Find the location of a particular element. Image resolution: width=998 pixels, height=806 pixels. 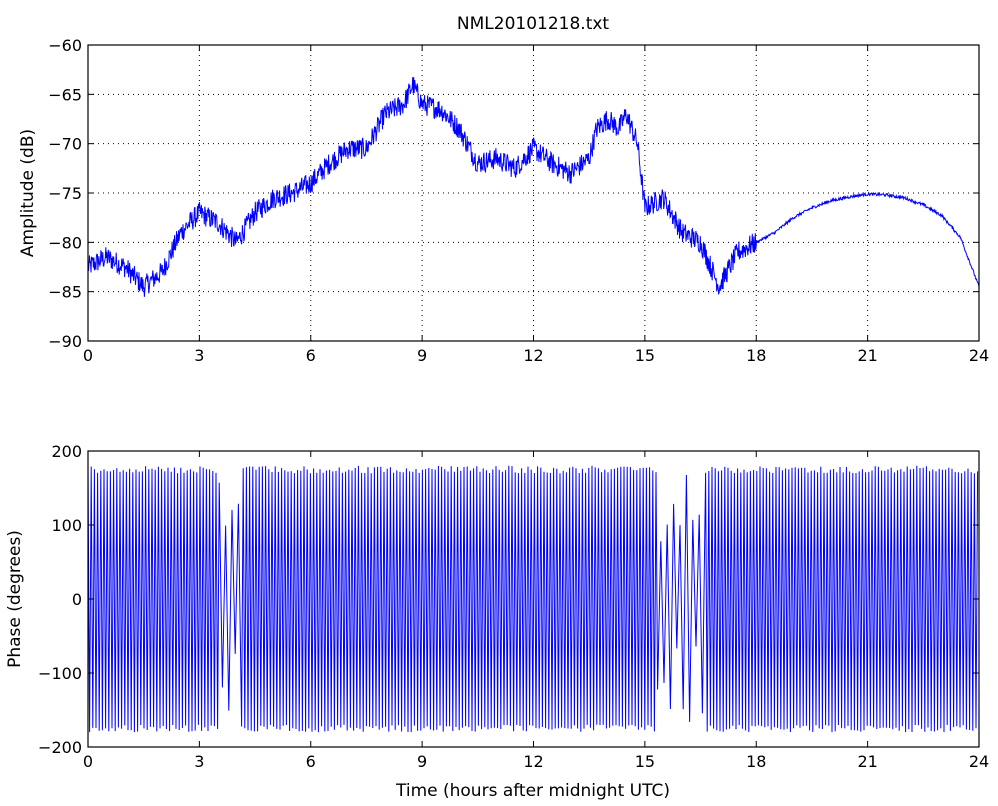

amplitude-xtick-label: 6 is located at coordinates (311, 355).